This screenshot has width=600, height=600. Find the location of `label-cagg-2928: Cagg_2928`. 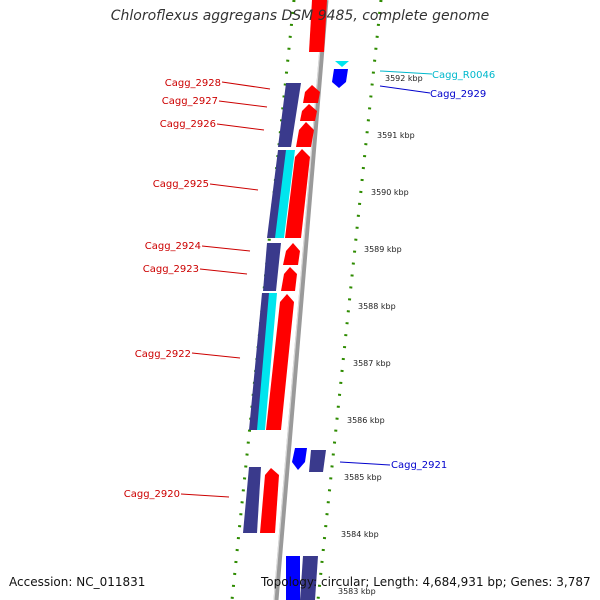

label-cagg-2928: Cagg_2928 is located at coordinates (193, 83).